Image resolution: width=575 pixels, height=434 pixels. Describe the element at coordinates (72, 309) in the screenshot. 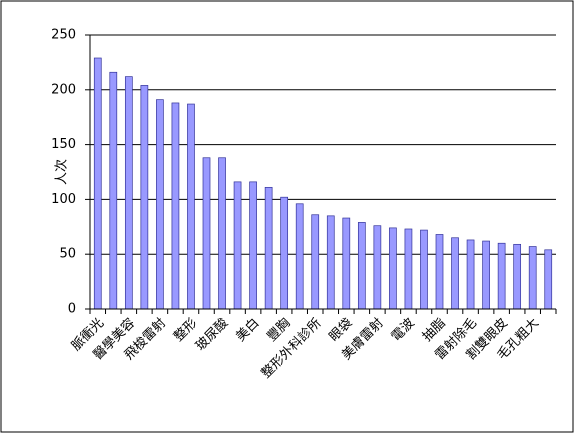

I see `y-tick-label: 0` at that location.